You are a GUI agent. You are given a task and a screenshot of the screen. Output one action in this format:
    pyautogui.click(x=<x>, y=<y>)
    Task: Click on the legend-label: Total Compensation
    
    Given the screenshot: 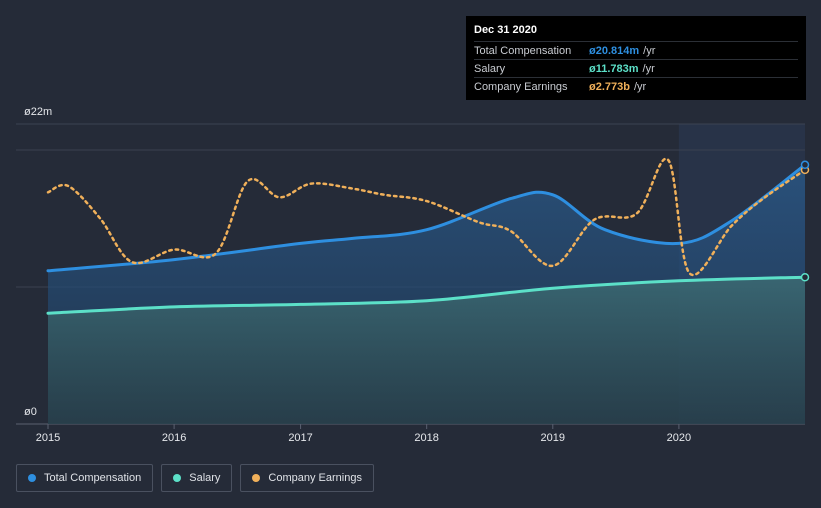 What is the action you would take?
    pyautogui.click(x=93, y=478)
    